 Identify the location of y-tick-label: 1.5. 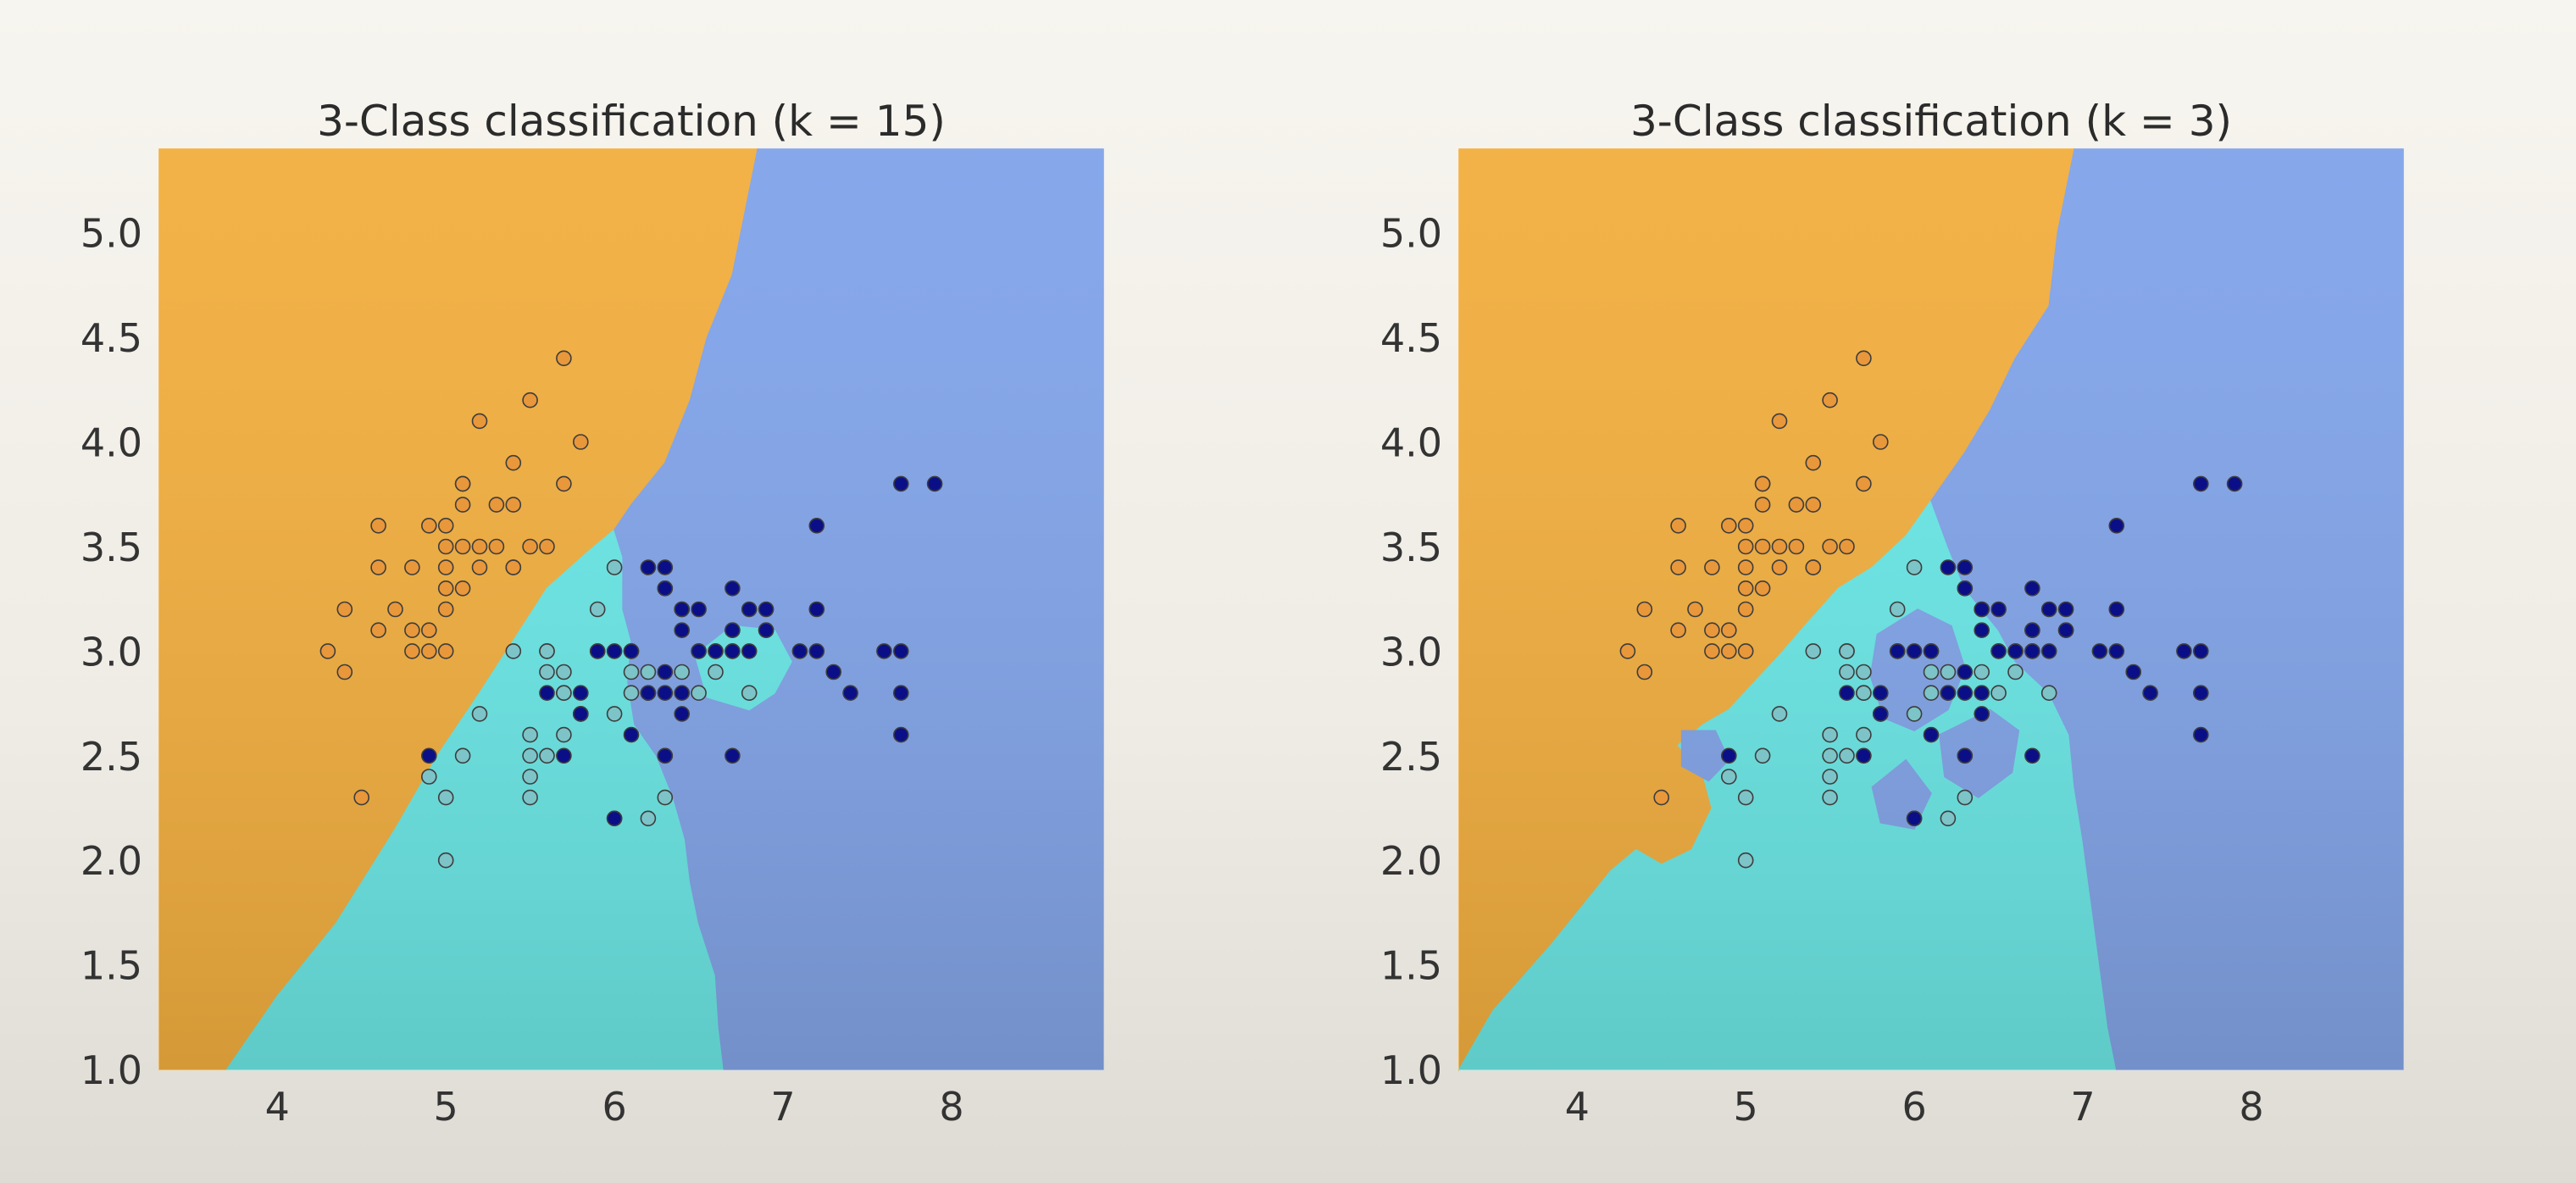
(111, 966).